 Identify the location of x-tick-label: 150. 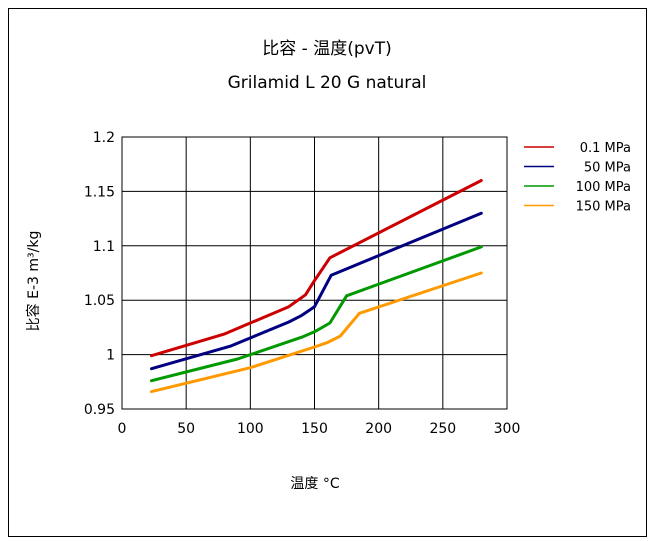
(314, 429).